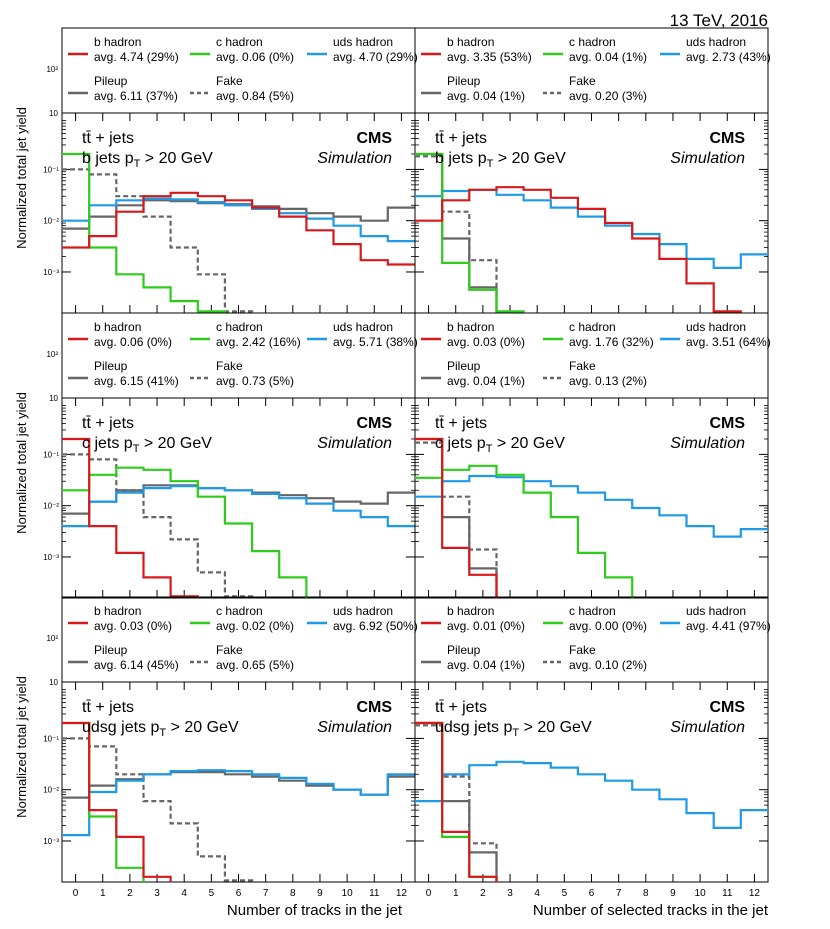 The image size is (830, 929). What do you see at coordinates (133, 342) in the screenshot?
I see `legend-avg-b: avg. 0.06 (0%)` at bounding box center [133, 342].